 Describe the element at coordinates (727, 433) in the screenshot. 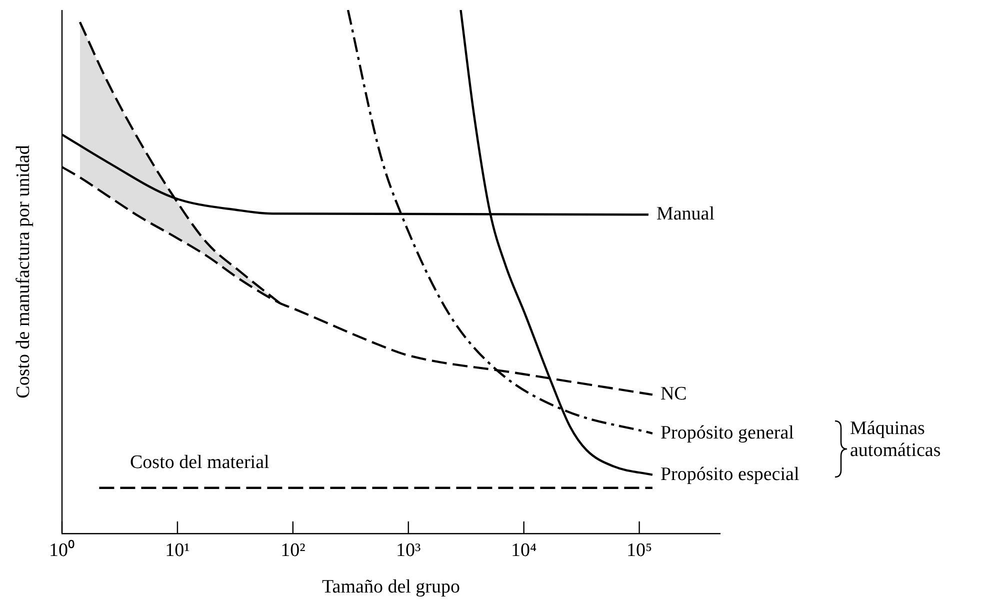

I see `series-label: Propósito general` at that location.